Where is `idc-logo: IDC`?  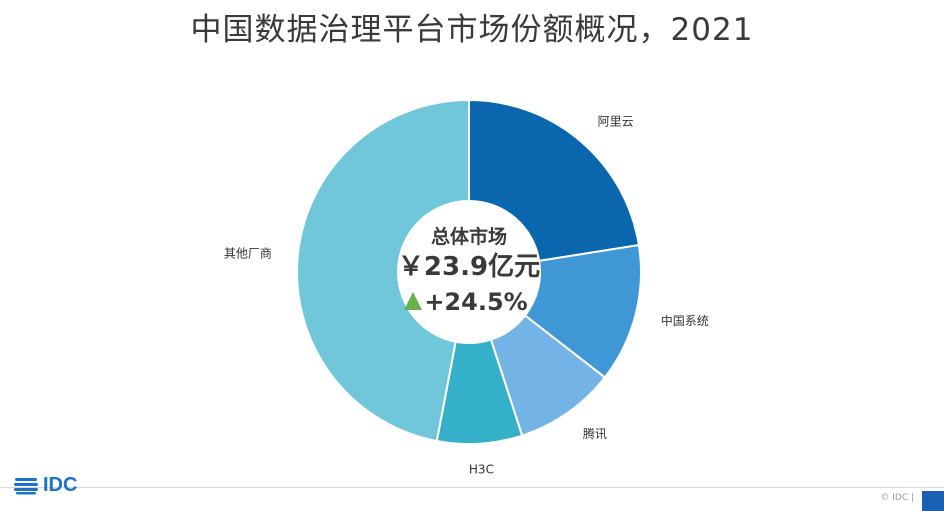 idc-logo: IDC is located at coordinates (45, 485).